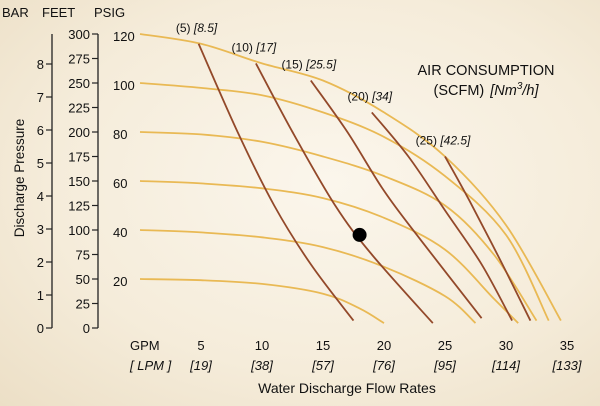  Describe the element at coordinates (83, 304) in the screenshot. I see `feet-tick-label: 25` at that location.